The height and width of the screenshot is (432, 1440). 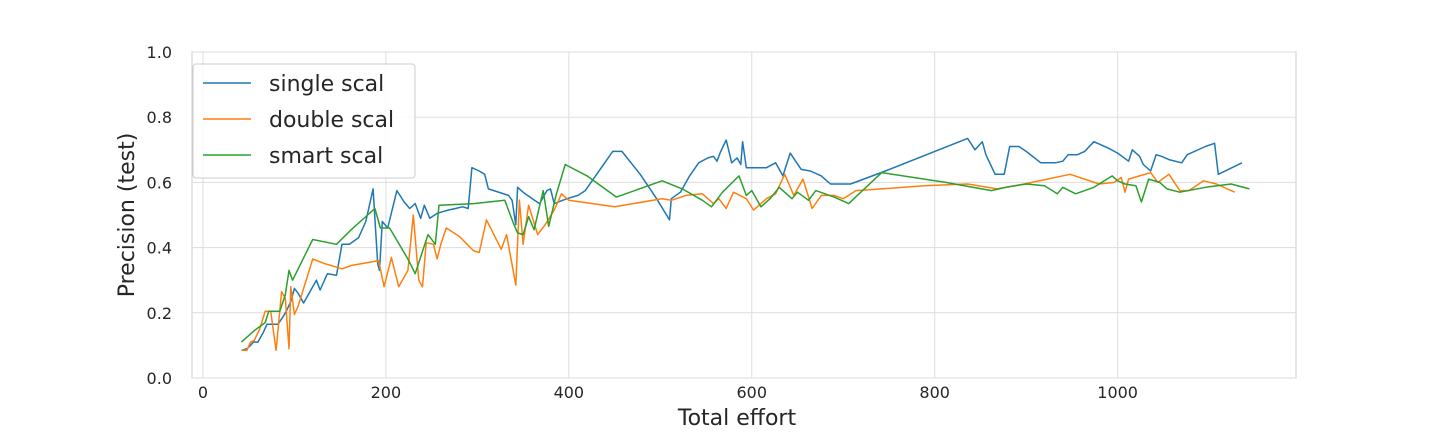 What do you see at coordinates (737, 418) in the screenshot?
I see `x-axis-label: Total effort` at bounding box center [737, 418].